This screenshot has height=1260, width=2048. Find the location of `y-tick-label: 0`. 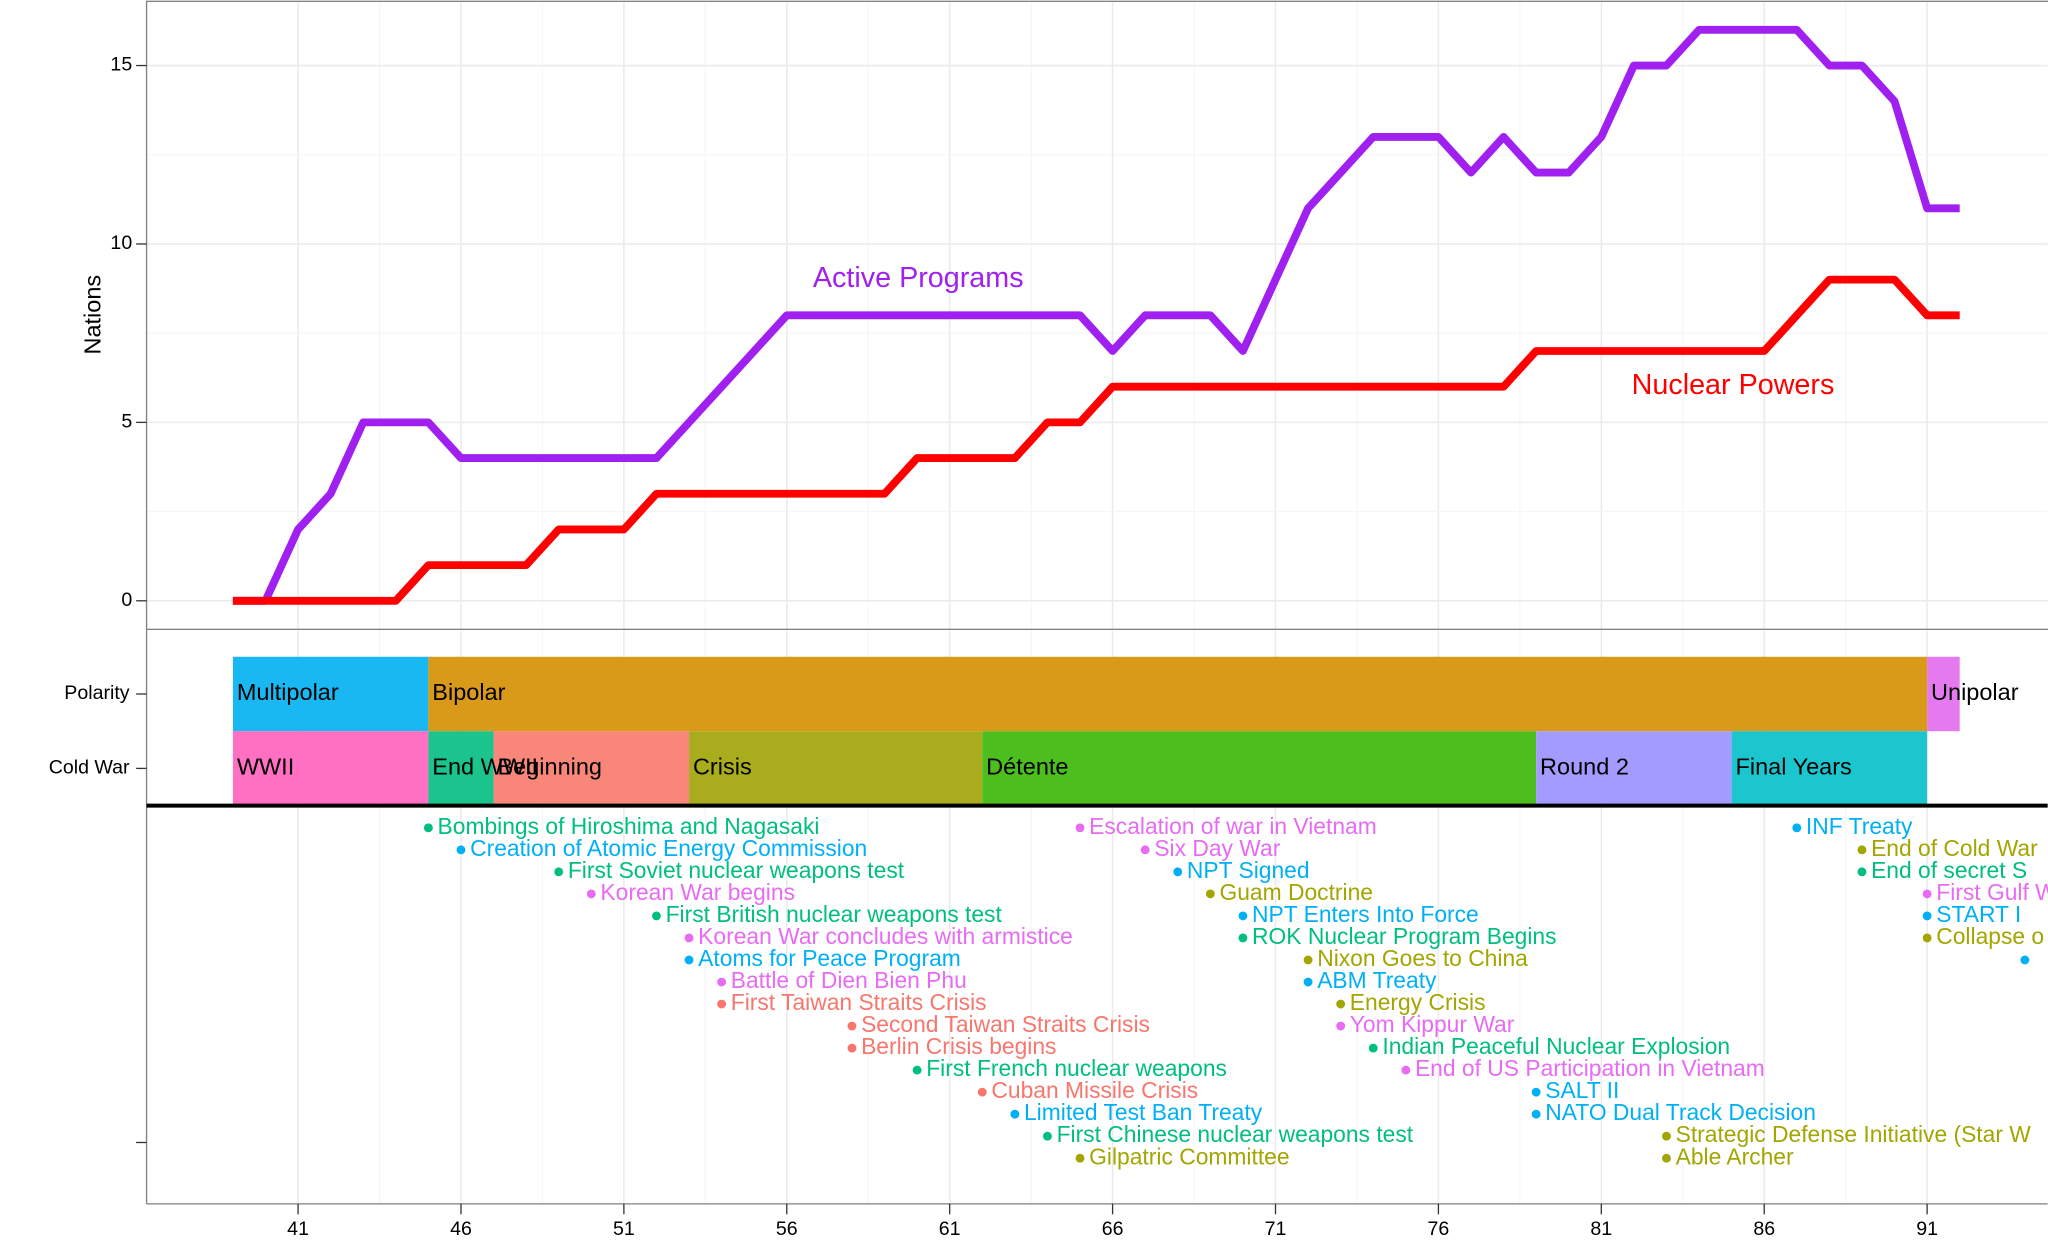

y-tick-label: 0 is located at coordinates (126, 600).